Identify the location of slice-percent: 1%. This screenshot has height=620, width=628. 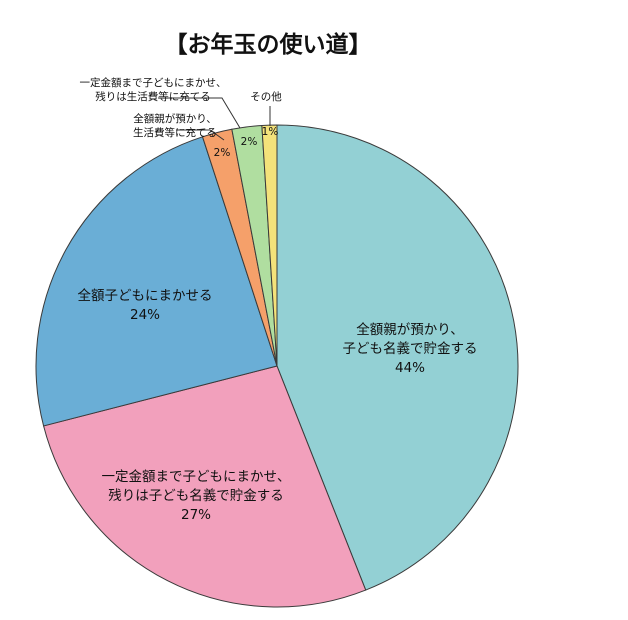
(270, 132).